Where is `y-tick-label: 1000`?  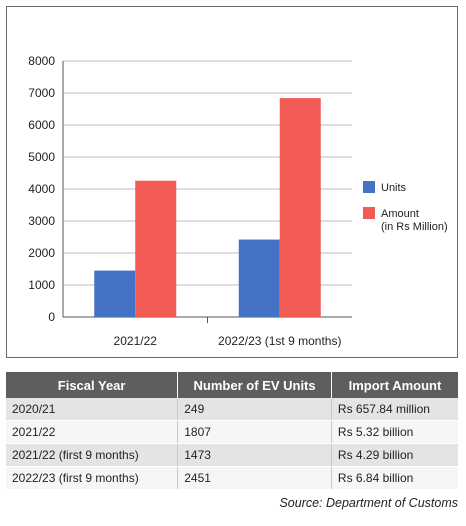 y-tick-label: 1000 is located at coordinates (41, 285).